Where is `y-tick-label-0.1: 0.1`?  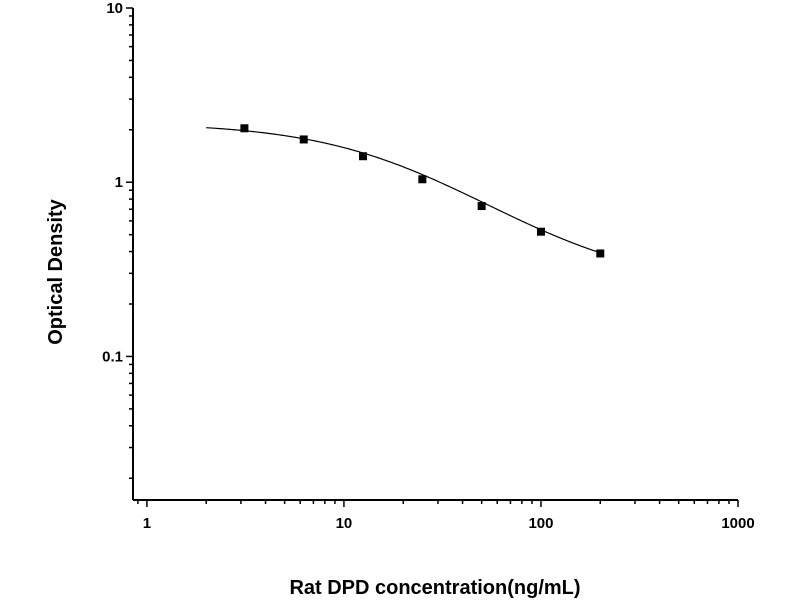
y-tick-label-0.1: 0.1 is located at coordinates (112, 356).